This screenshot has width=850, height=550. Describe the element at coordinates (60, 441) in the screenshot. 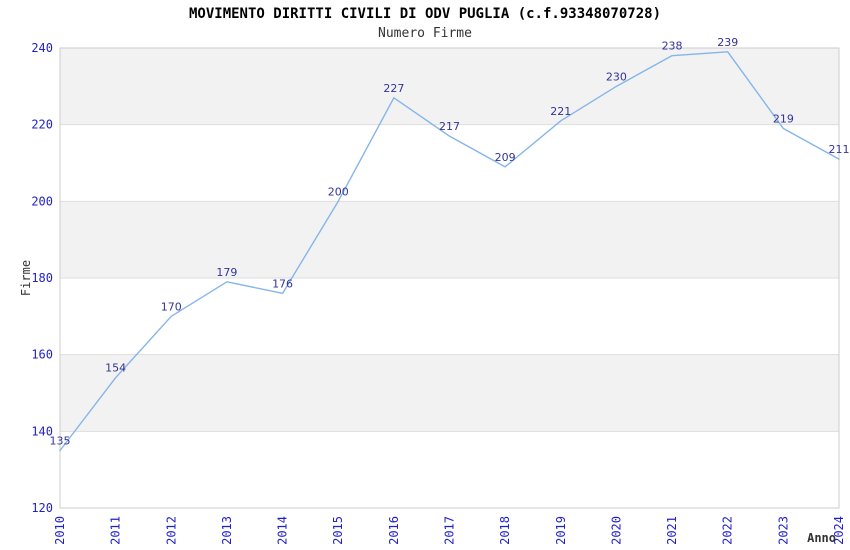

I see `point-label: 135` at that location.